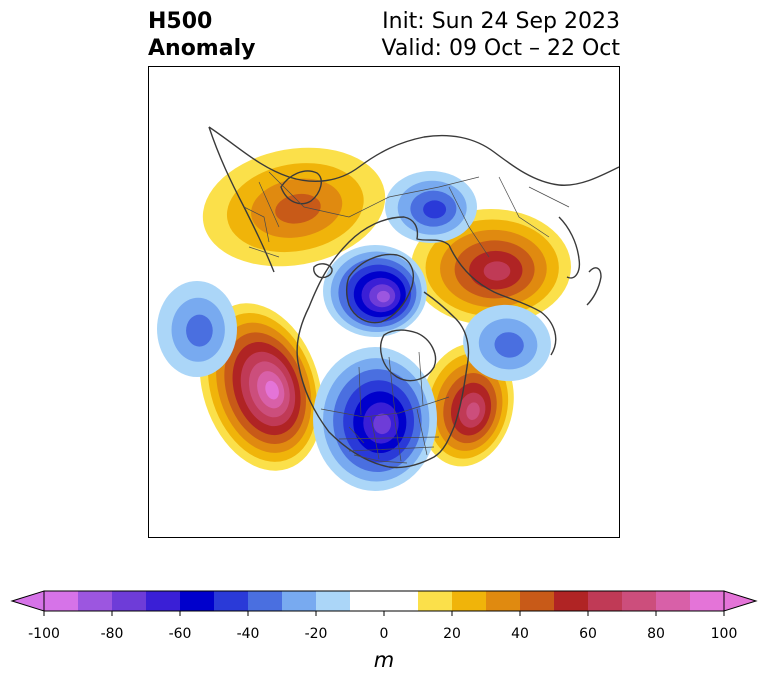 This screenshot has height=684, width=768. What do you see at coordinates (201, 35) in the screenshot?
I see `map-title-left: H500 Anomaly` at bounding box center [201, 35].